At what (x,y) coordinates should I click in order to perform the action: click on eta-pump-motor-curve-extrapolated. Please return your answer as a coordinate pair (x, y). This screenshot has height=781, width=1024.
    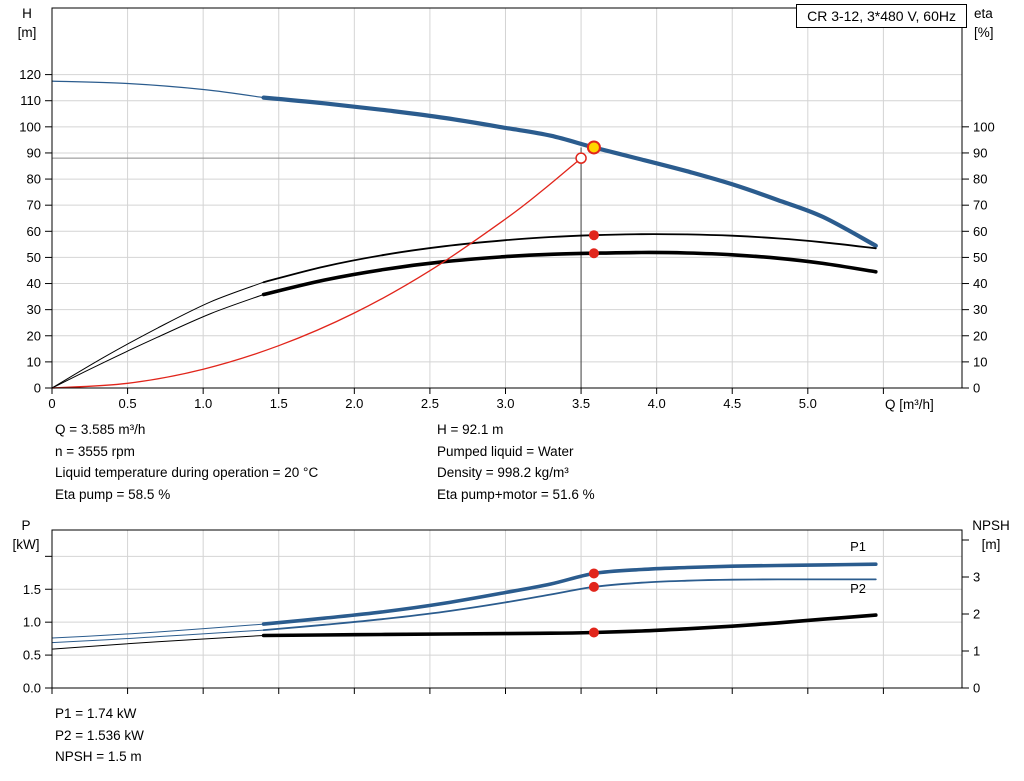
    Looking at the image, I should click on (158, 341).